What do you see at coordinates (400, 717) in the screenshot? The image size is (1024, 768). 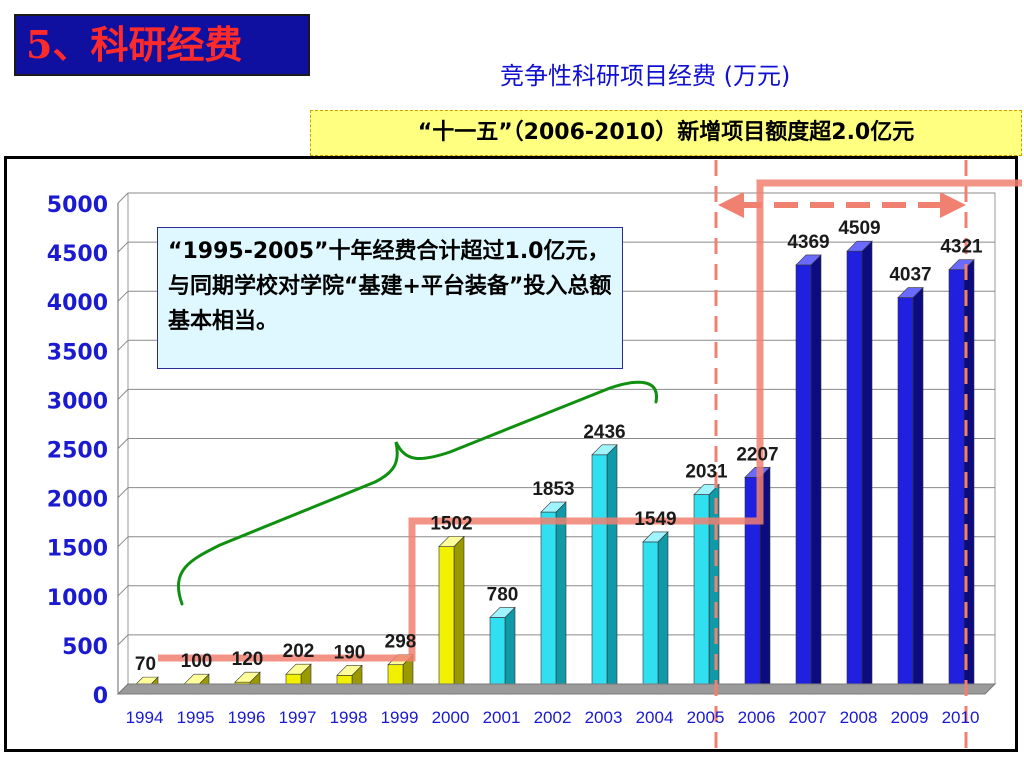 I see `x-tick-label: 1999` at bounding box center [400, 717].